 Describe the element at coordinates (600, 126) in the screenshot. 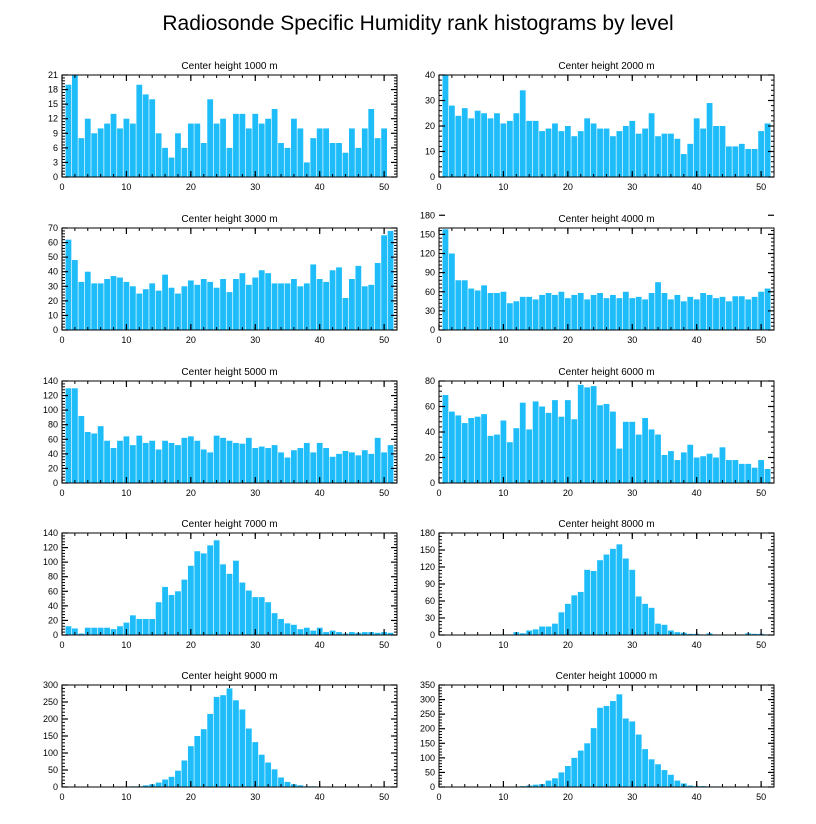

I see `histogram-panel-2: Center height 2000 m 0 10 20 30 40 50 0 10 20 30 40` at that location.